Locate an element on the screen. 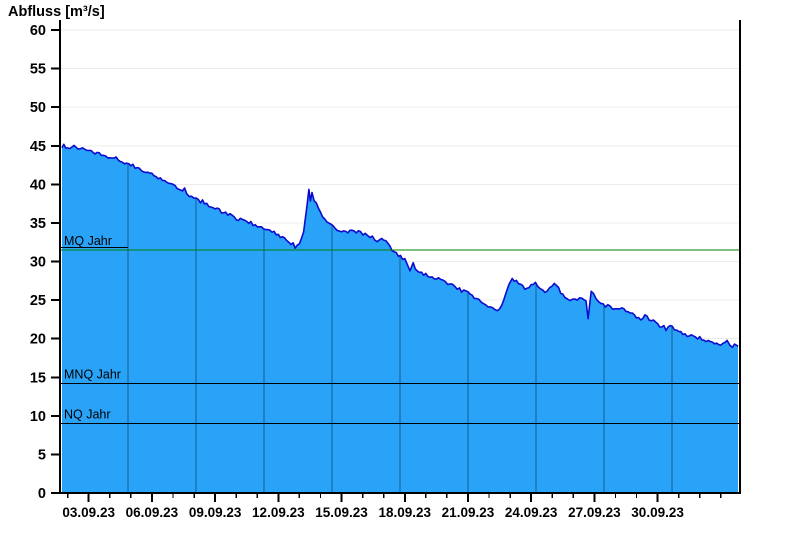 Image resolution: width=800 pixels, height=550 pixels. x-tick-date-label: 30.09.23 is located at coordinates (657, 512).